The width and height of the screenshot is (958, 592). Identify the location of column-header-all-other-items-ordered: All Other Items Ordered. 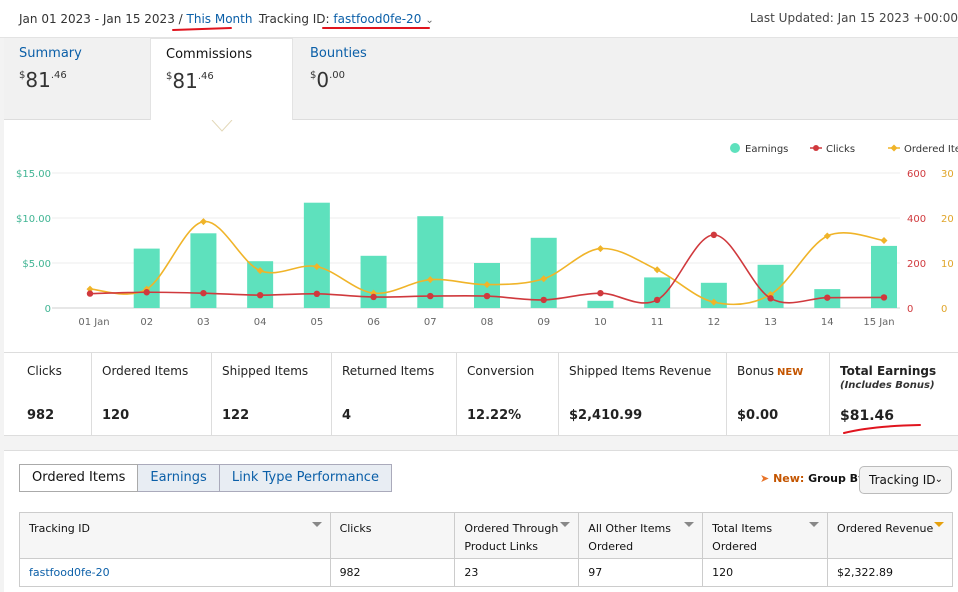
(641, 535).